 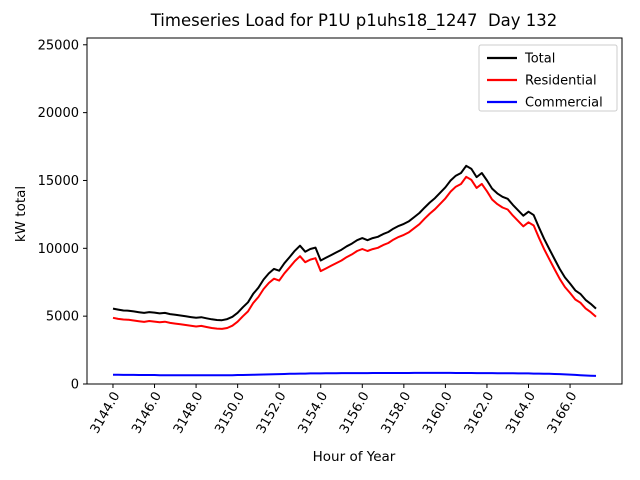 I want to click on x-tick-label: 3164.0, so click(x=521, y=413).